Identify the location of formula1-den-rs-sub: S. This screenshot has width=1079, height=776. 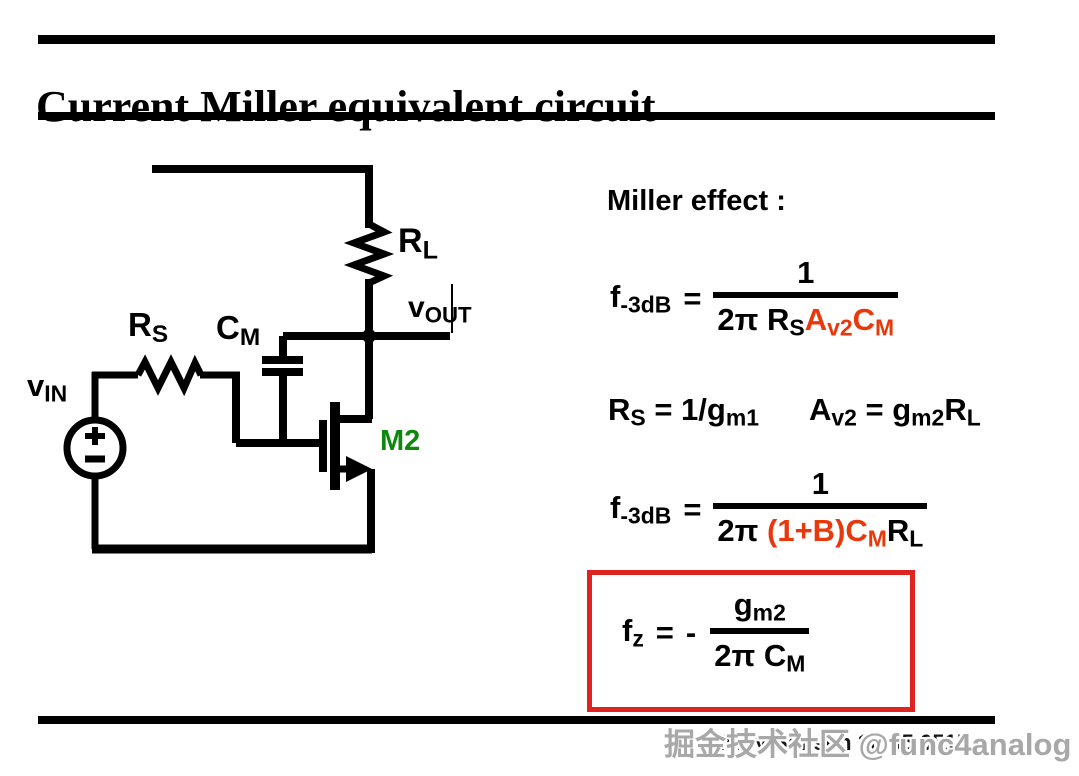
(797, 327).